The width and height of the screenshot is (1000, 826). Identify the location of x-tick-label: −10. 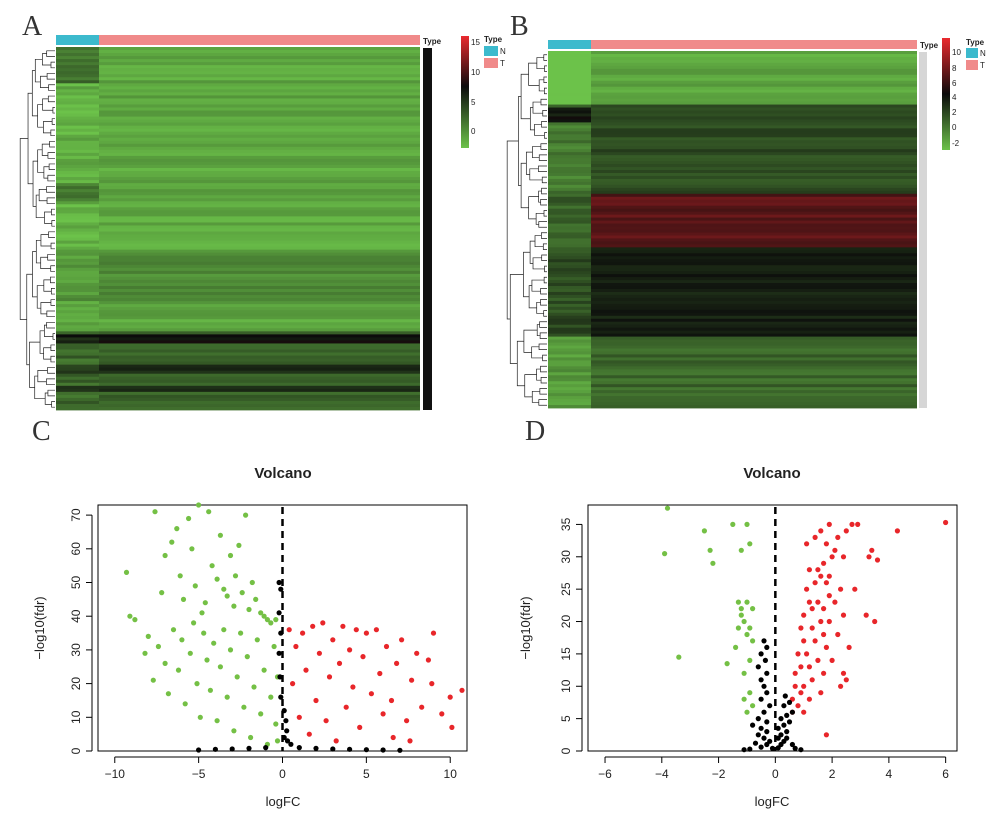
(115, 774).